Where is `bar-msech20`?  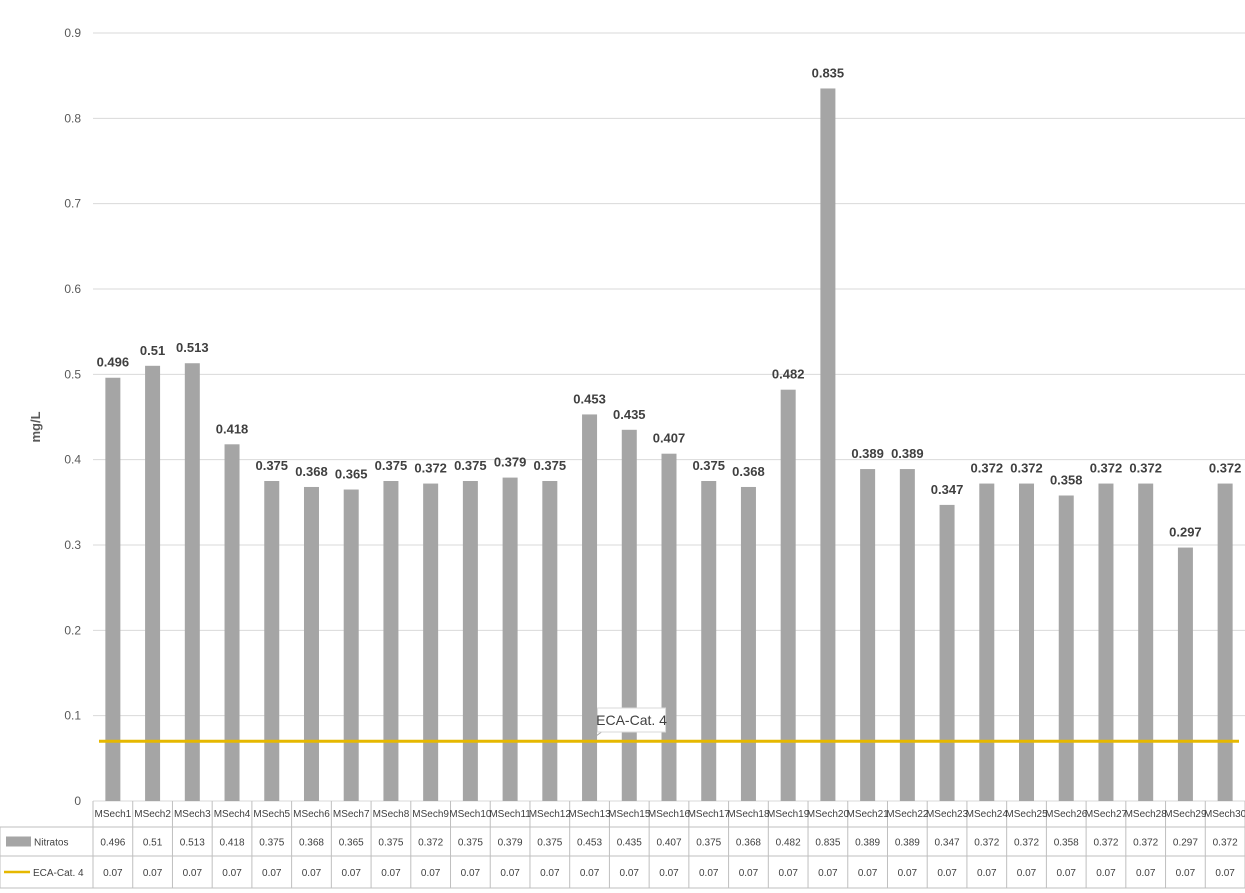 bar-msech20 is located at coordinates (828, 444).